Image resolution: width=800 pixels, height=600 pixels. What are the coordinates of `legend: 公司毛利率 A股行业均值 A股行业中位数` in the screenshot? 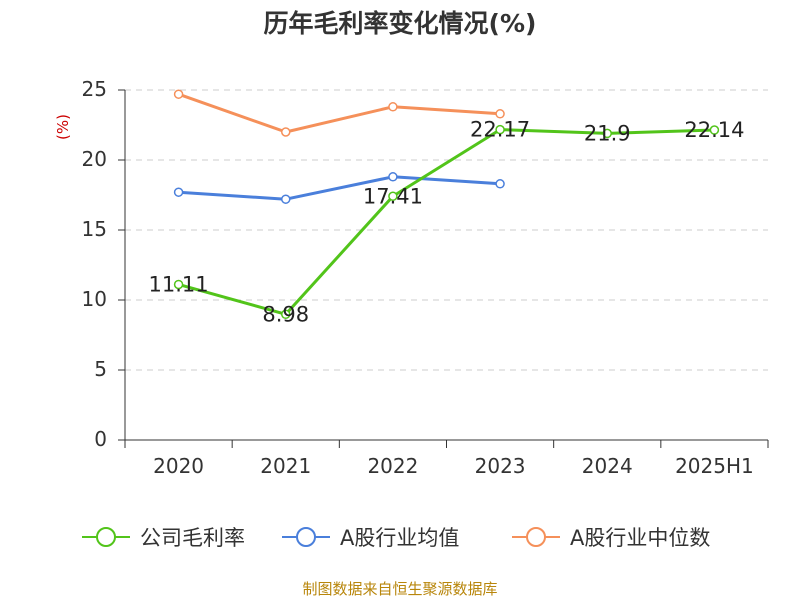 It's located at (396, 538).